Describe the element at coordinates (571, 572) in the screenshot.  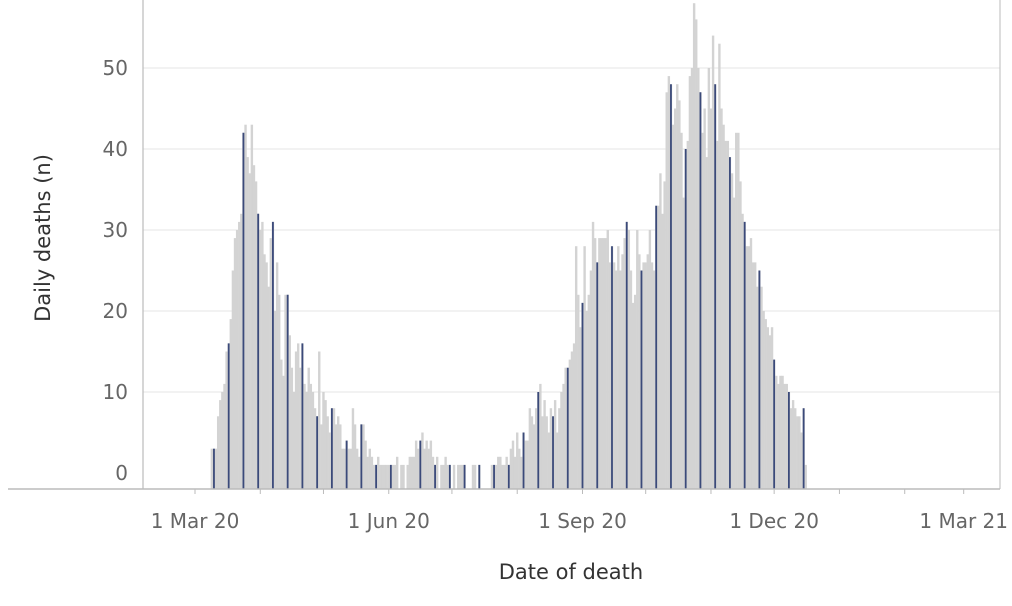
I see `x-axis-title: Date of death` at that location.